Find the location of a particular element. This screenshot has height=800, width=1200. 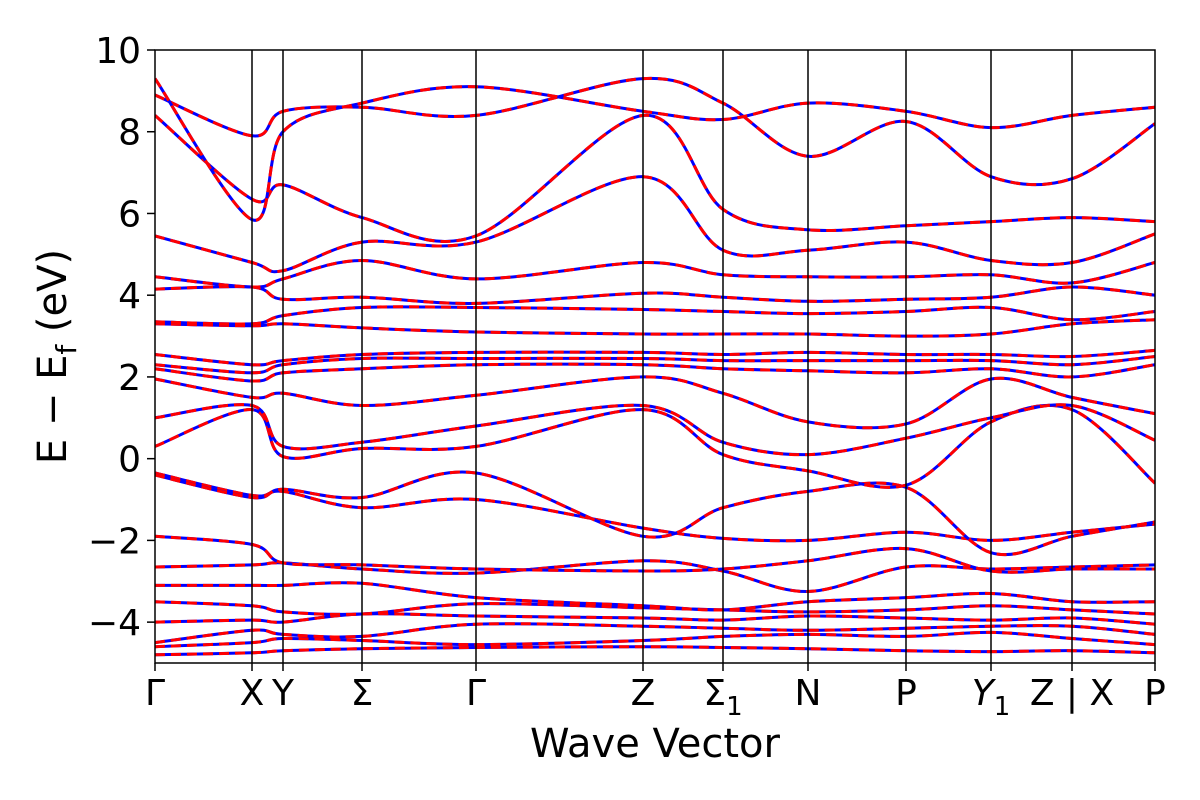

band-5-dashed is located at coordinates (655, 608).